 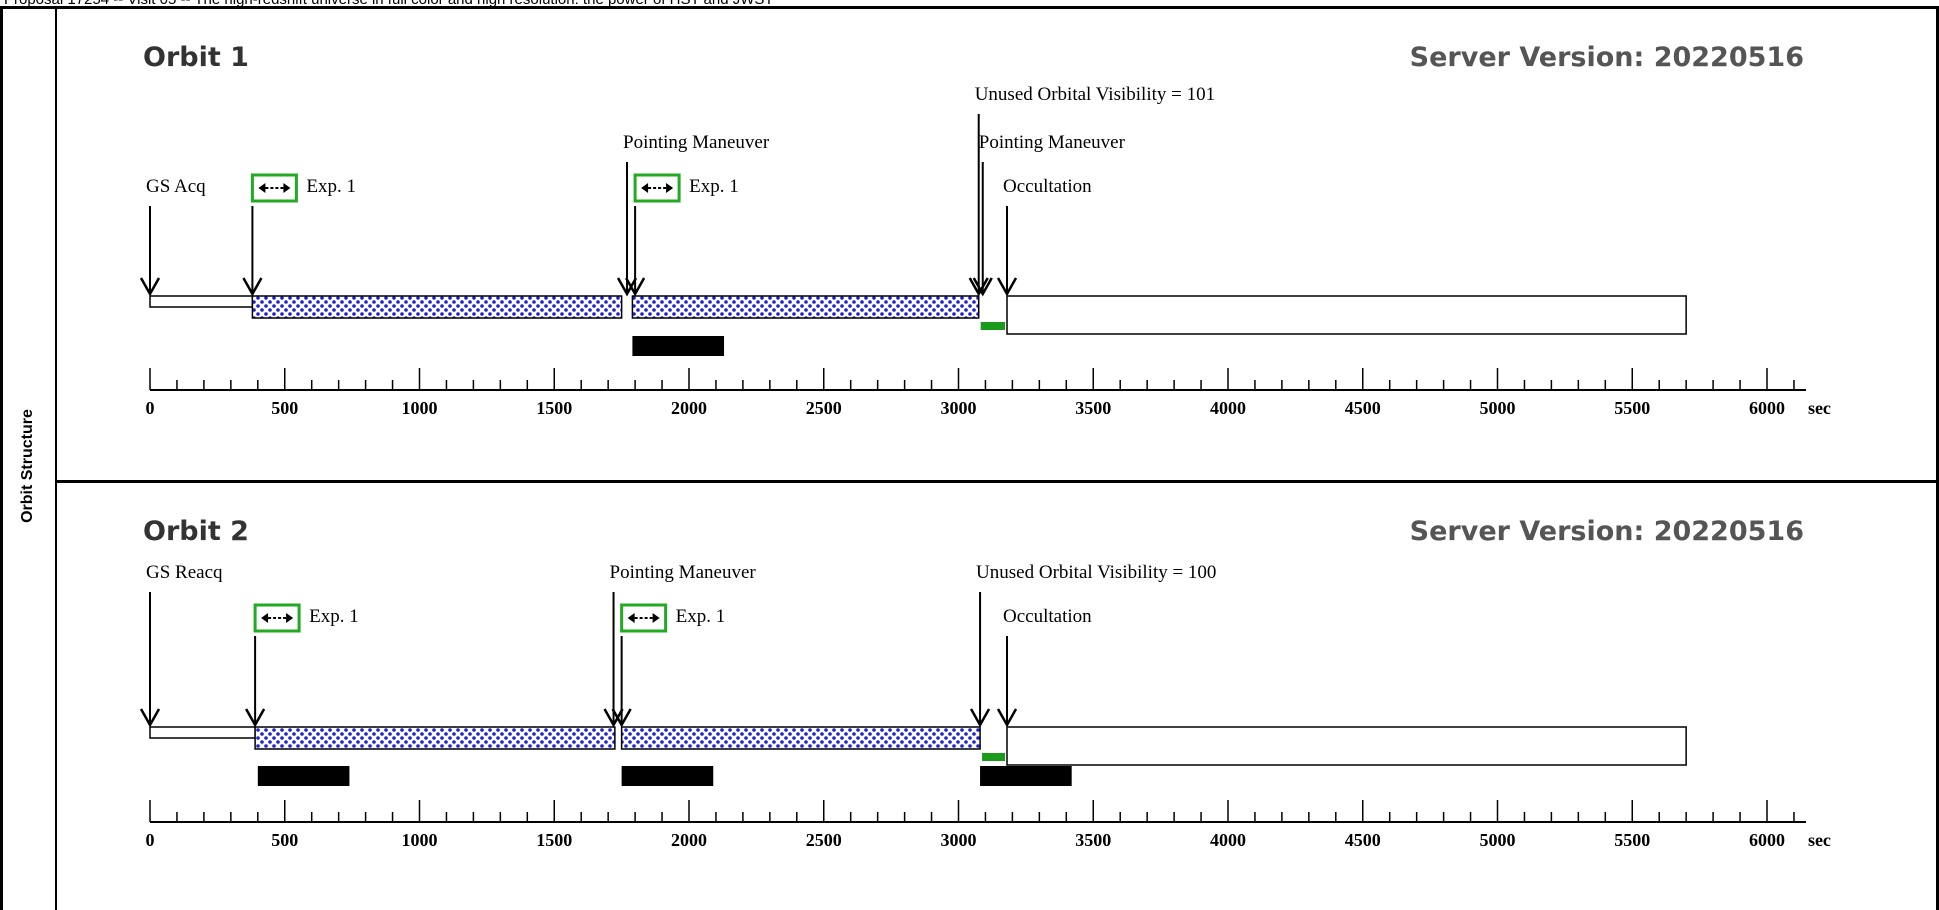 What do you see at coordinates (969, 7) in the screenshot?
I see `frame-border-top` at bounding box center [969, 7].